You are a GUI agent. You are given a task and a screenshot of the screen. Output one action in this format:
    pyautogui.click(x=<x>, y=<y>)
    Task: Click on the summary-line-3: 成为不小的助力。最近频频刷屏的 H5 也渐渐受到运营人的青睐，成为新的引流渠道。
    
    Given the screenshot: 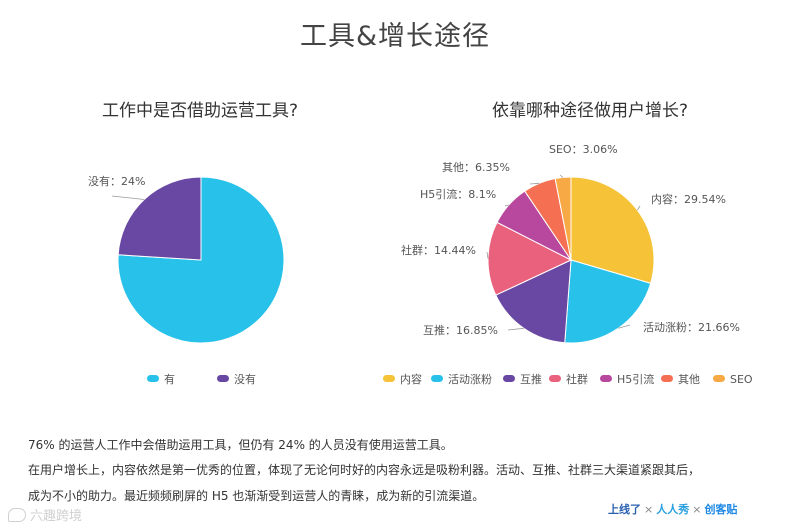 What is the action you would take?
    pyautogui.click(x=256, y=496)
    